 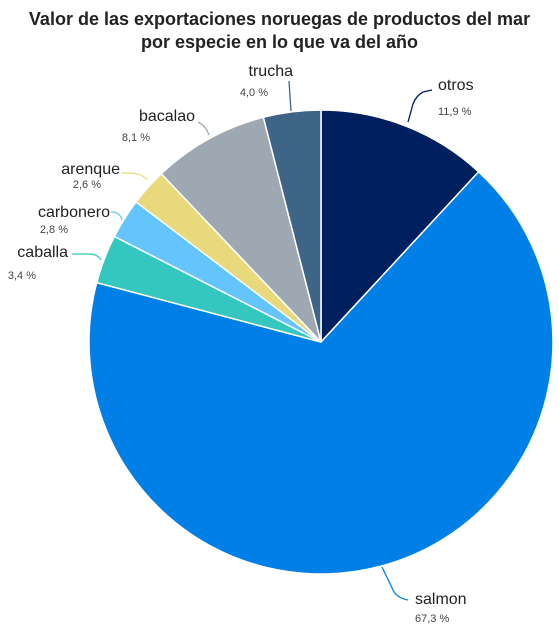 I want to click on leader-line-otros, so click(x=420, y=106).